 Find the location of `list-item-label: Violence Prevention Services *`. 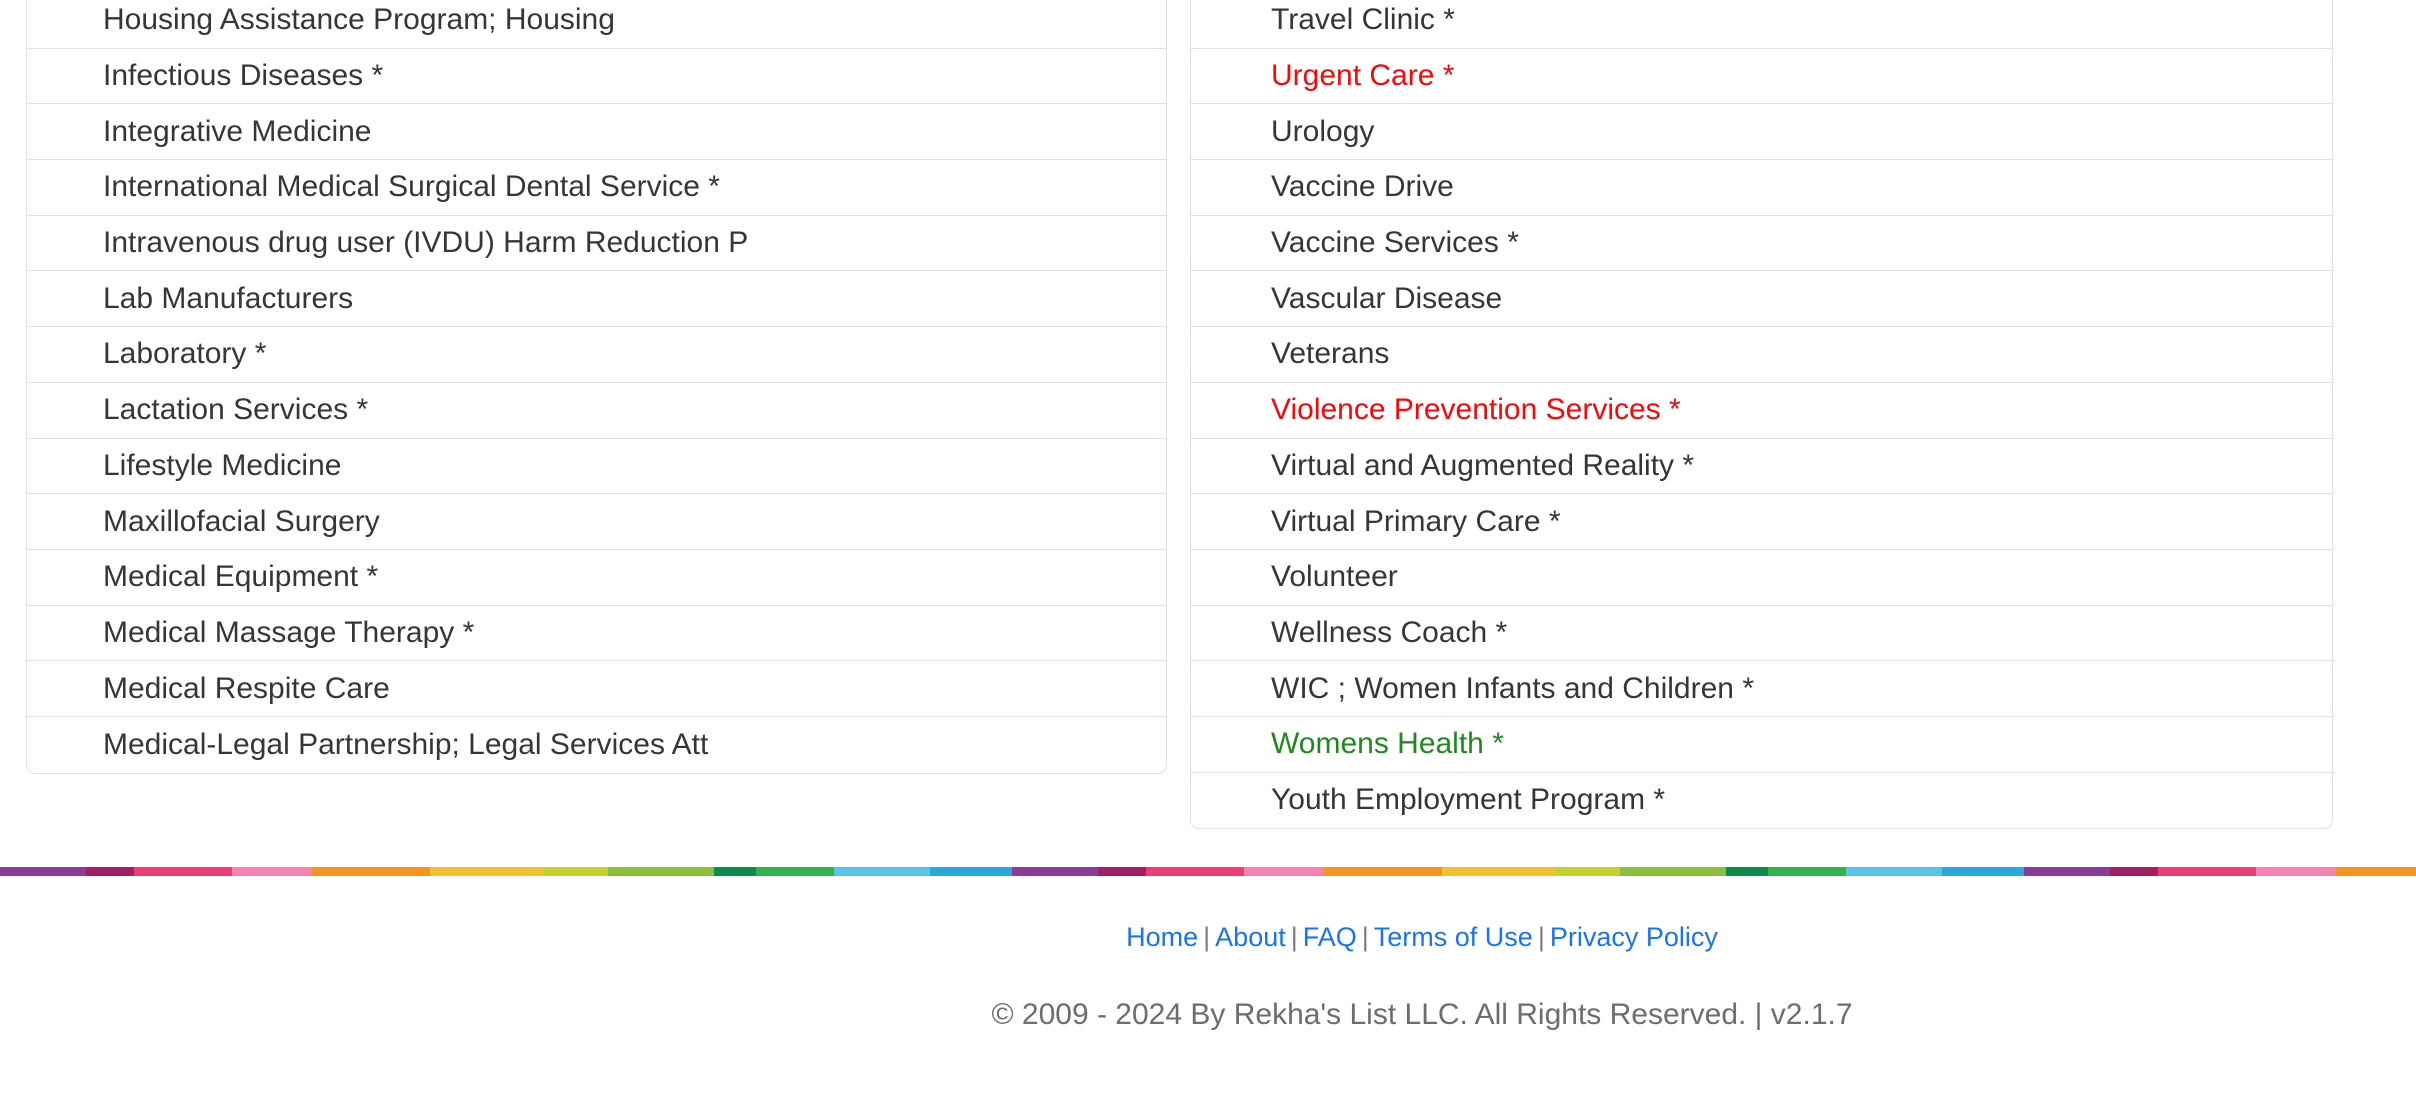

list-item-label: Violence Prevention Services * is located at coordinates (1476, 410).